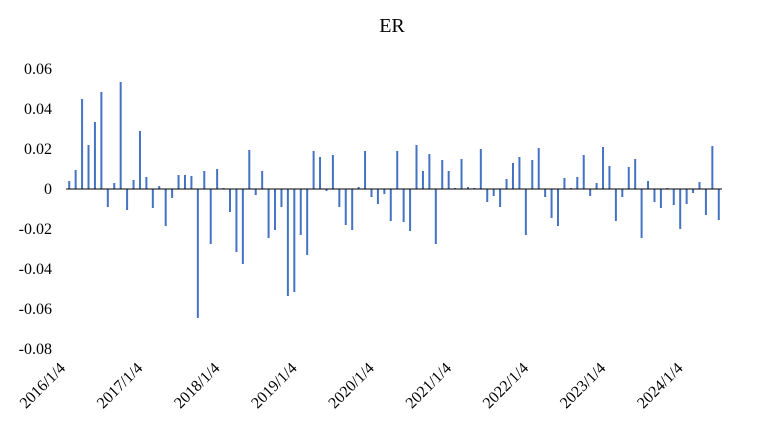 The height and width of the screenshot is (436, 760). What do you see at coordinates (660, 386) in the screenshot?
I see `x-tick-label: 2024/1/4` at bounding box center [660, 386].